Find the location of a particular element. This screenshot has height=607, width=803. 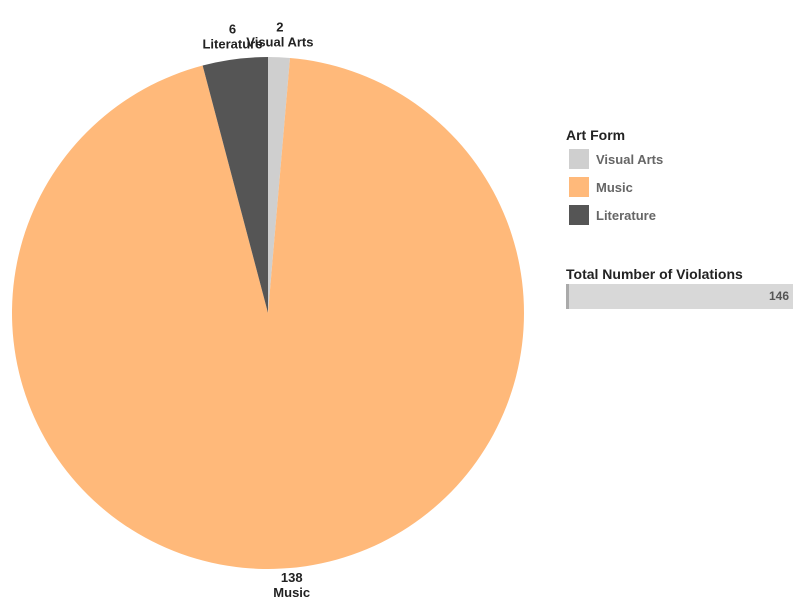

slice-label-music: 138 Music is located at coordinates (291, 585).